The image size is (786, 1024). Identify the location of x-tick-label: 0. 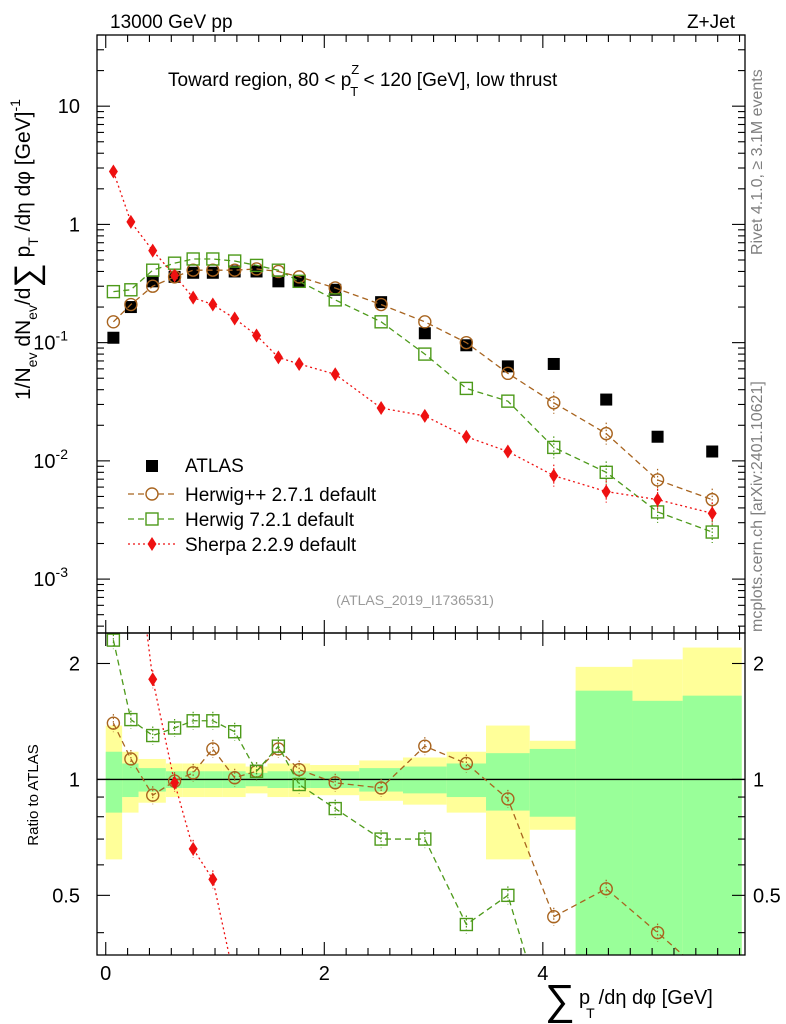
(105, 974).